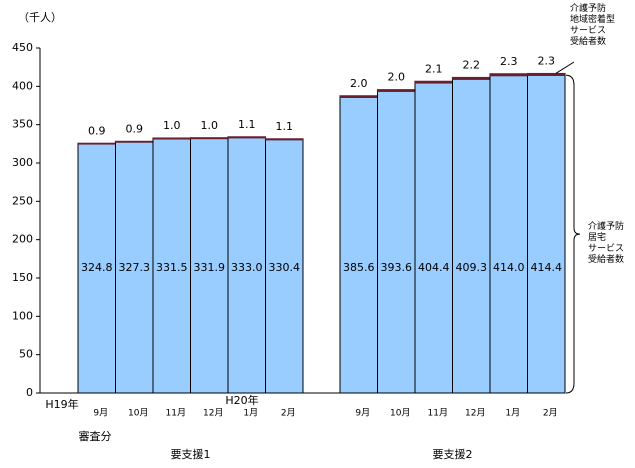 Image resolution: width=635 pixels, height=468 pixels. I want to click on legend-entry: 介護予防 地域密着型 サービス 受給者数, so click(593, 25).